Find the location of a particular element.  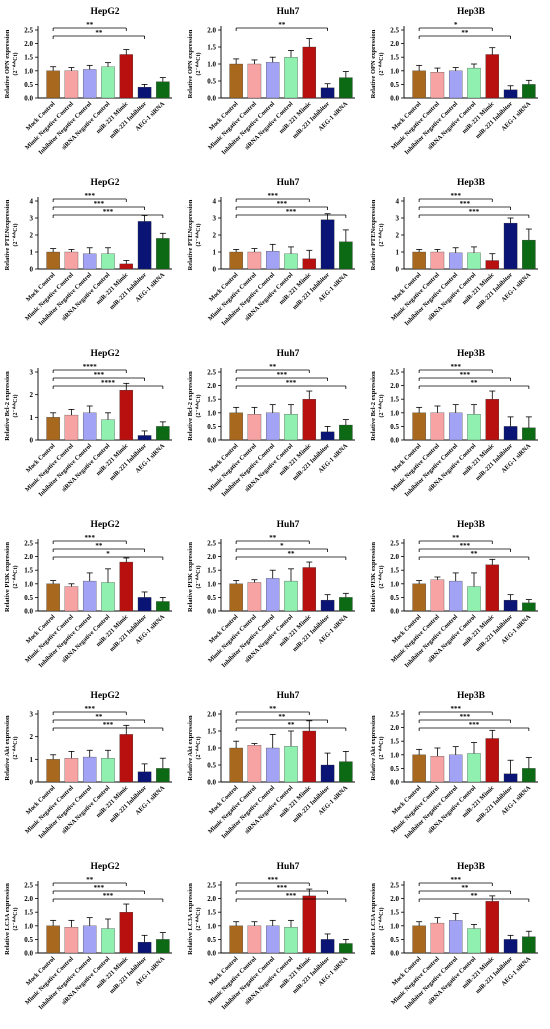

y-axis-label: Relative PI3K expression is located at coordinates (190, 577).